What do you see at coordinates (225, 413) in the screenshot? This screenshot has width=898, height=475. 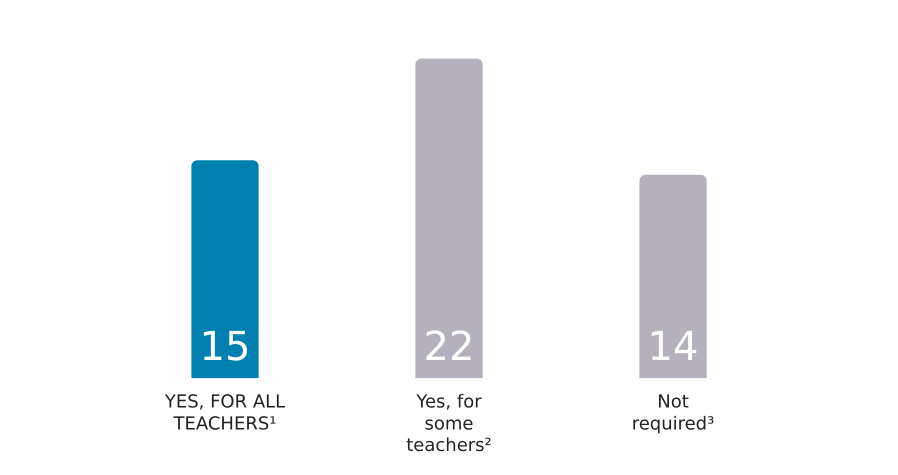 I see `x-tick-label: YES, FOR ALL TEACHERS¹` at bounding box center [225, 413].